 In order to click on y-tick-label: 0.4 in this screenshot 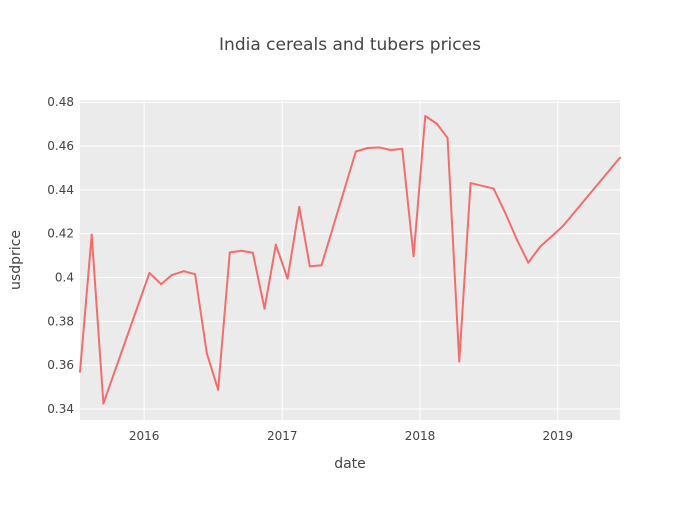, I will do `click(64, 278)`.